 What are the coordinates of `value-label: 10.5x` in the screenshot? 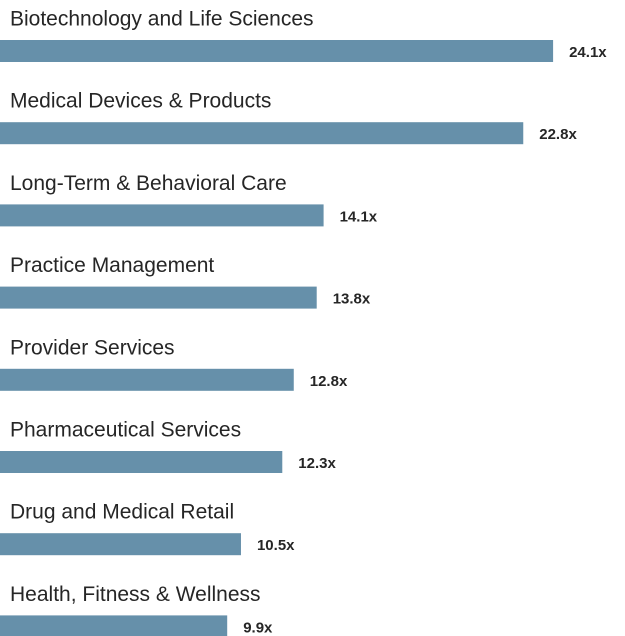 It's located at (276, 545).